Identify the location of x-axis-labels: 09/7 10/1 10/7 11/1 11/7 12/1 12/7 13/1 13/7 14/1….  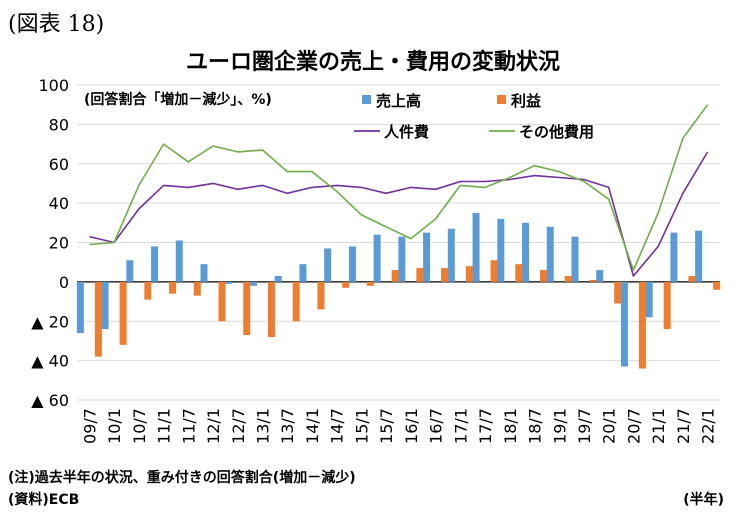
(398, 426).